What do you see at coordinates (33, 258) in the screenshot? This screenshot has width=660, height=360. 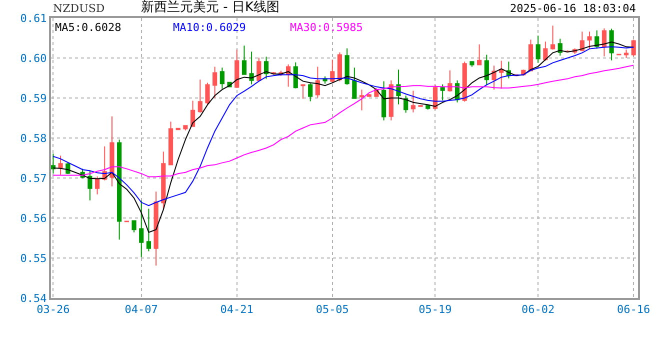 I see `y-tick-label: 0.55` at bounding box center [33, 258].